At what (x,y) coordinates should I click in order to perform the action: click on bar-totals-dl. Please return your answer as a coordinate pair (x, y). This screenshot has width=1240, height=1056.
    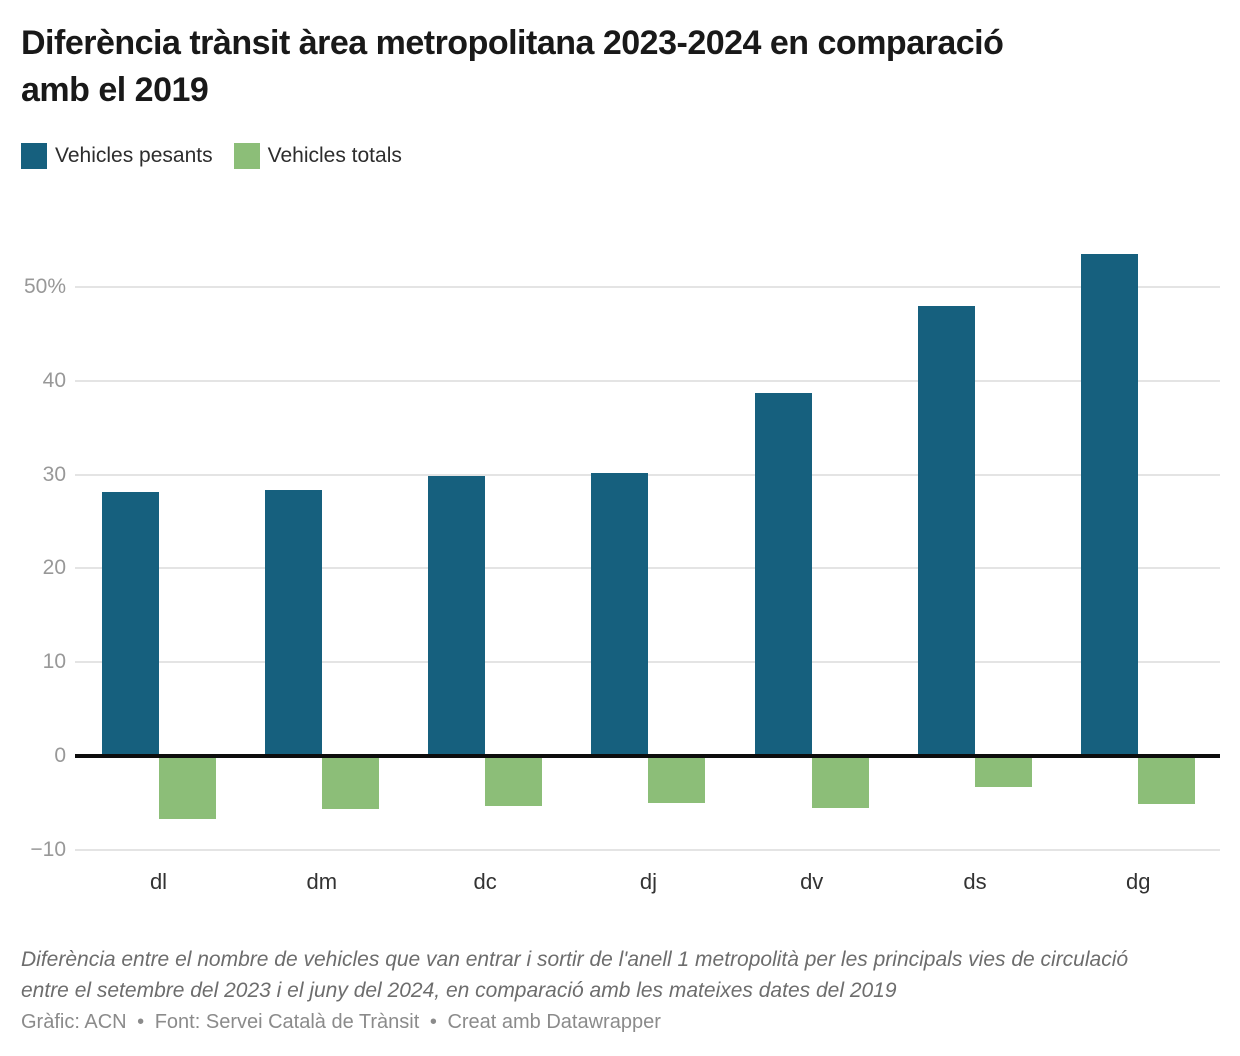
    Looking at the image, I should click on (187, 787).